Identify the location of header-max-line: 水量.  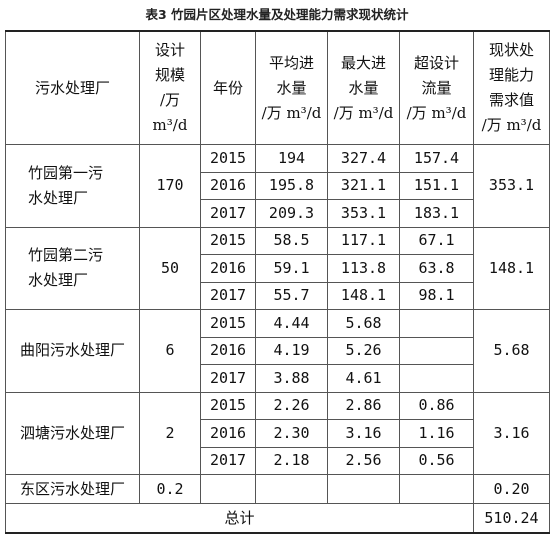
(363, 87).